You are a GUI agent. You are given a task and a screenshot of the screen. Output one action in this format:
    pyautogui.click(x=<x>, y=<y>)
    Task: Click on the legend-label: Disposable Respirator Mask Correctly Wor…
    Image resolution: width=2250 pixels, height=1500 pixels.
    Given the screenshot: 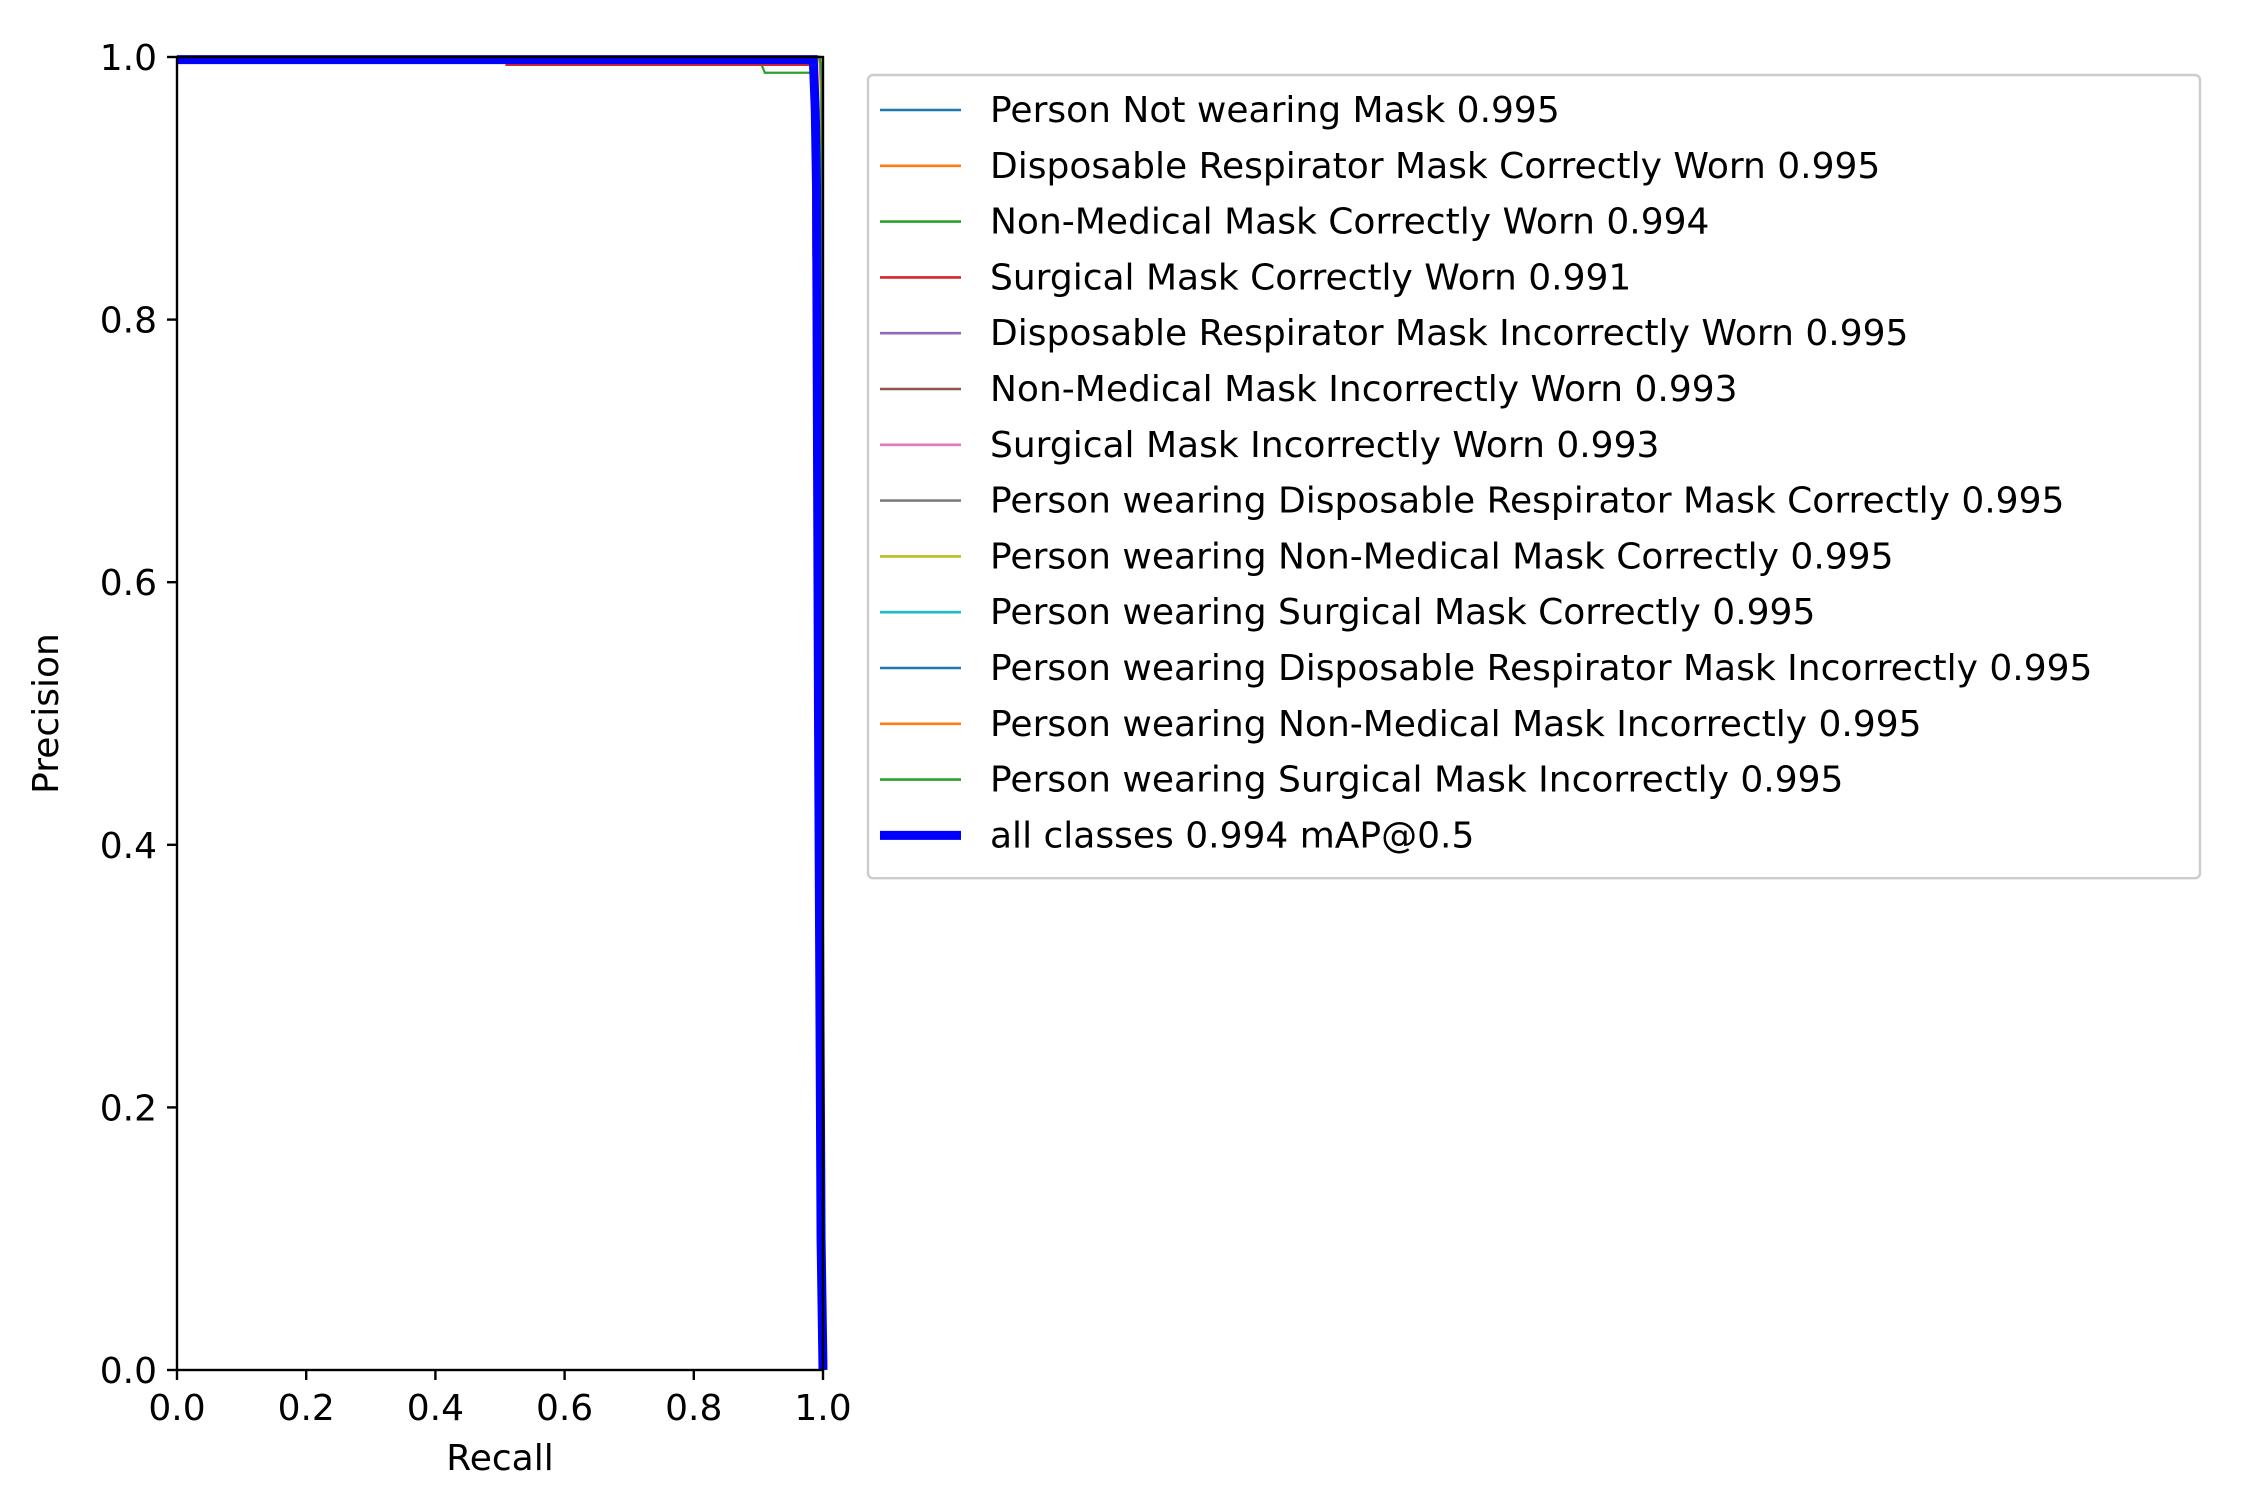 What is the action you would take?
    pyautogui.click(x=1435, y=166)
    